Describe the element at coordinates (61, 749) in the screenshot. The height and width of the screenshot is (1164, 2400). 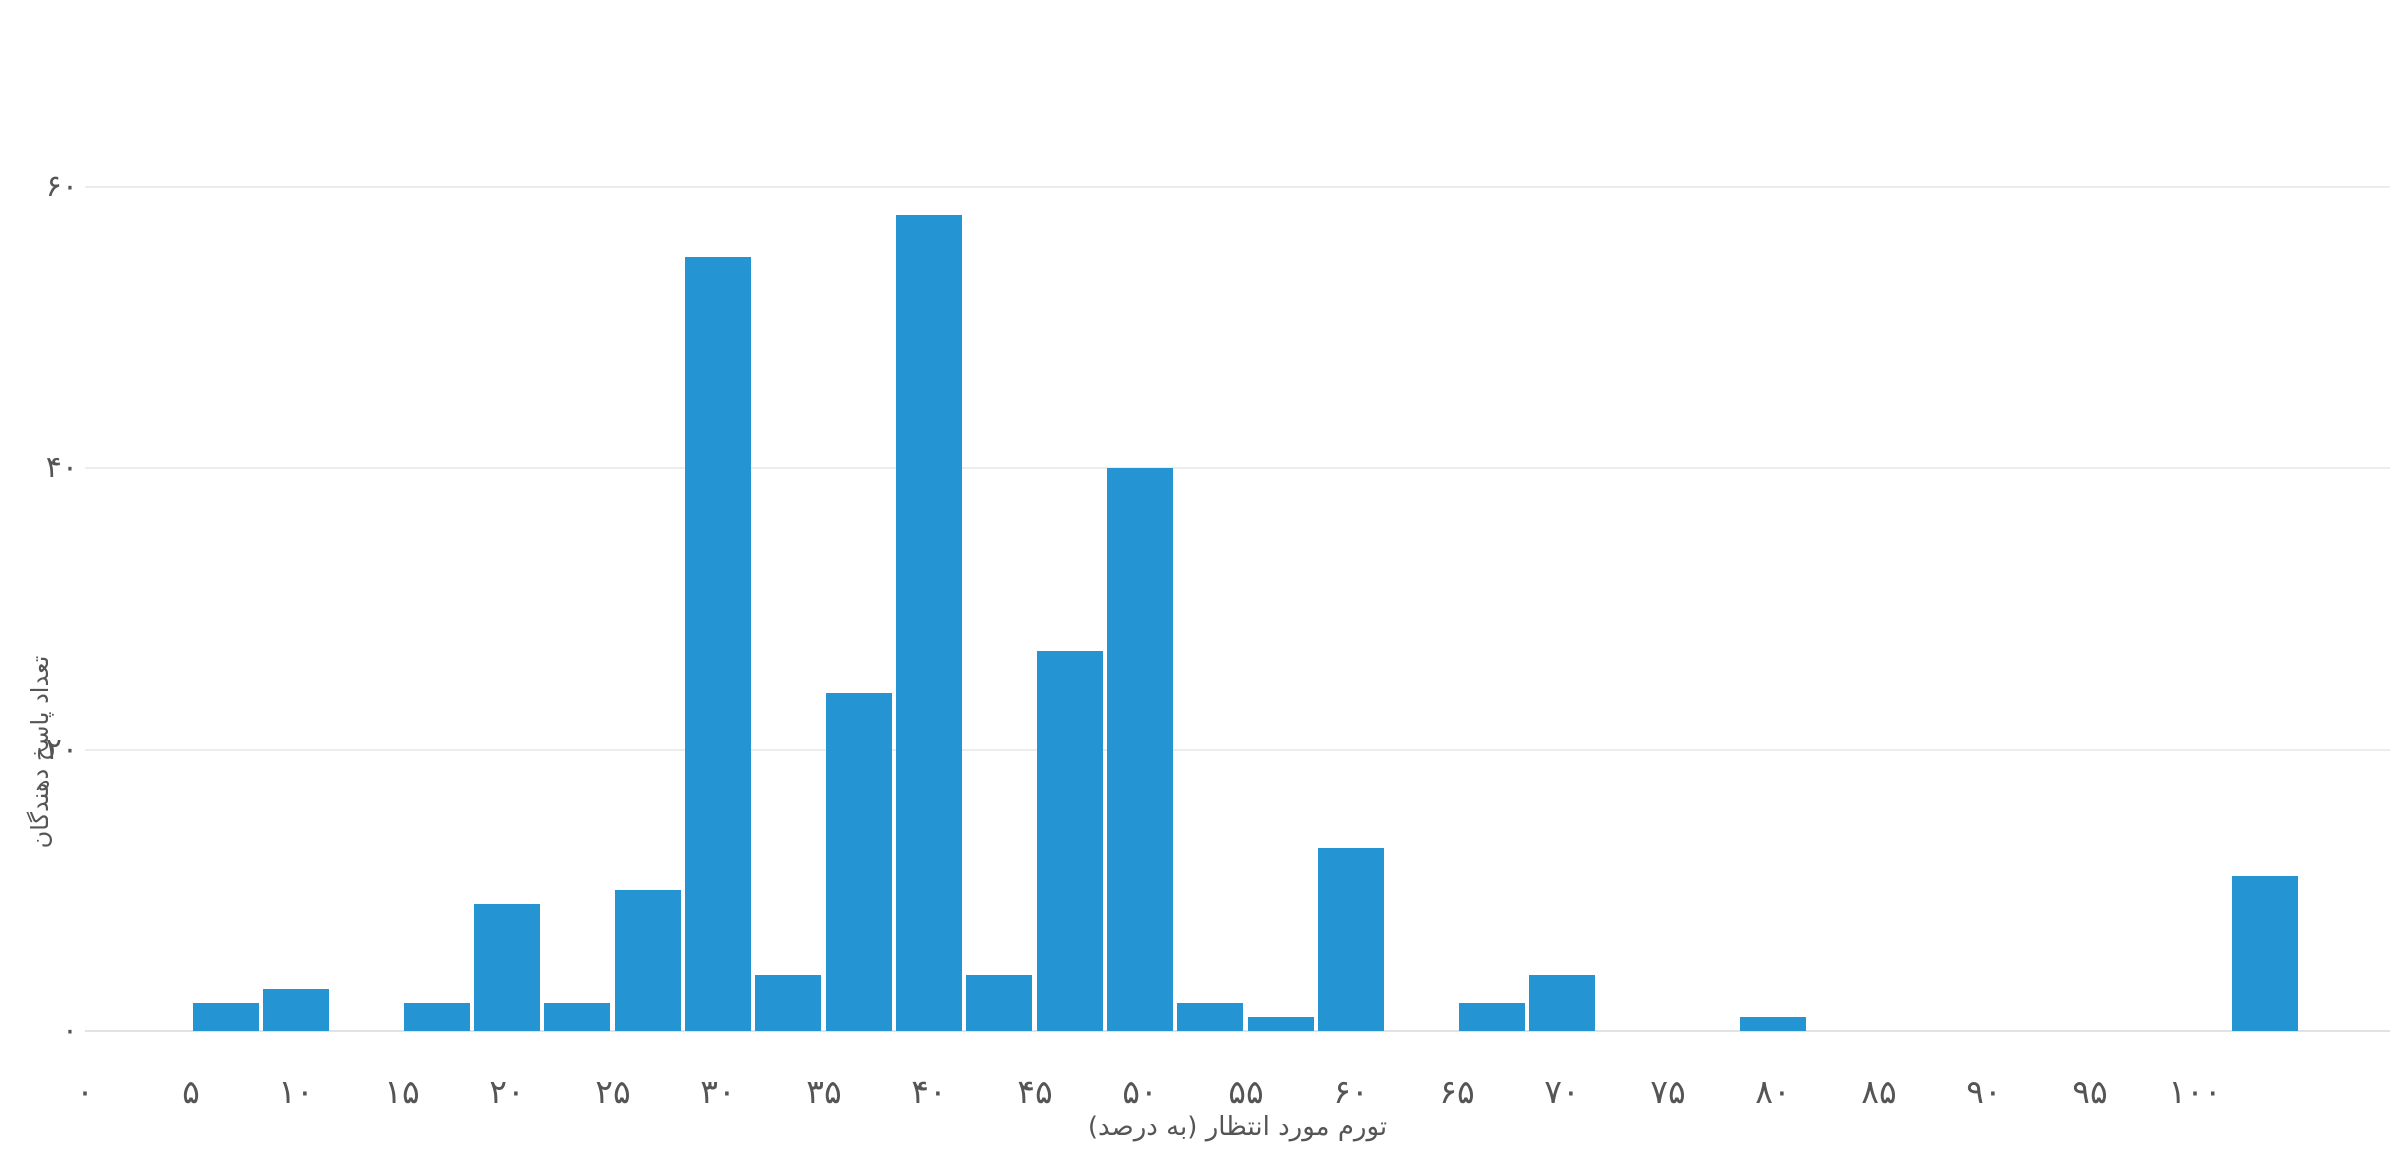
I see `y-tick-label: ۲۰` at that location.